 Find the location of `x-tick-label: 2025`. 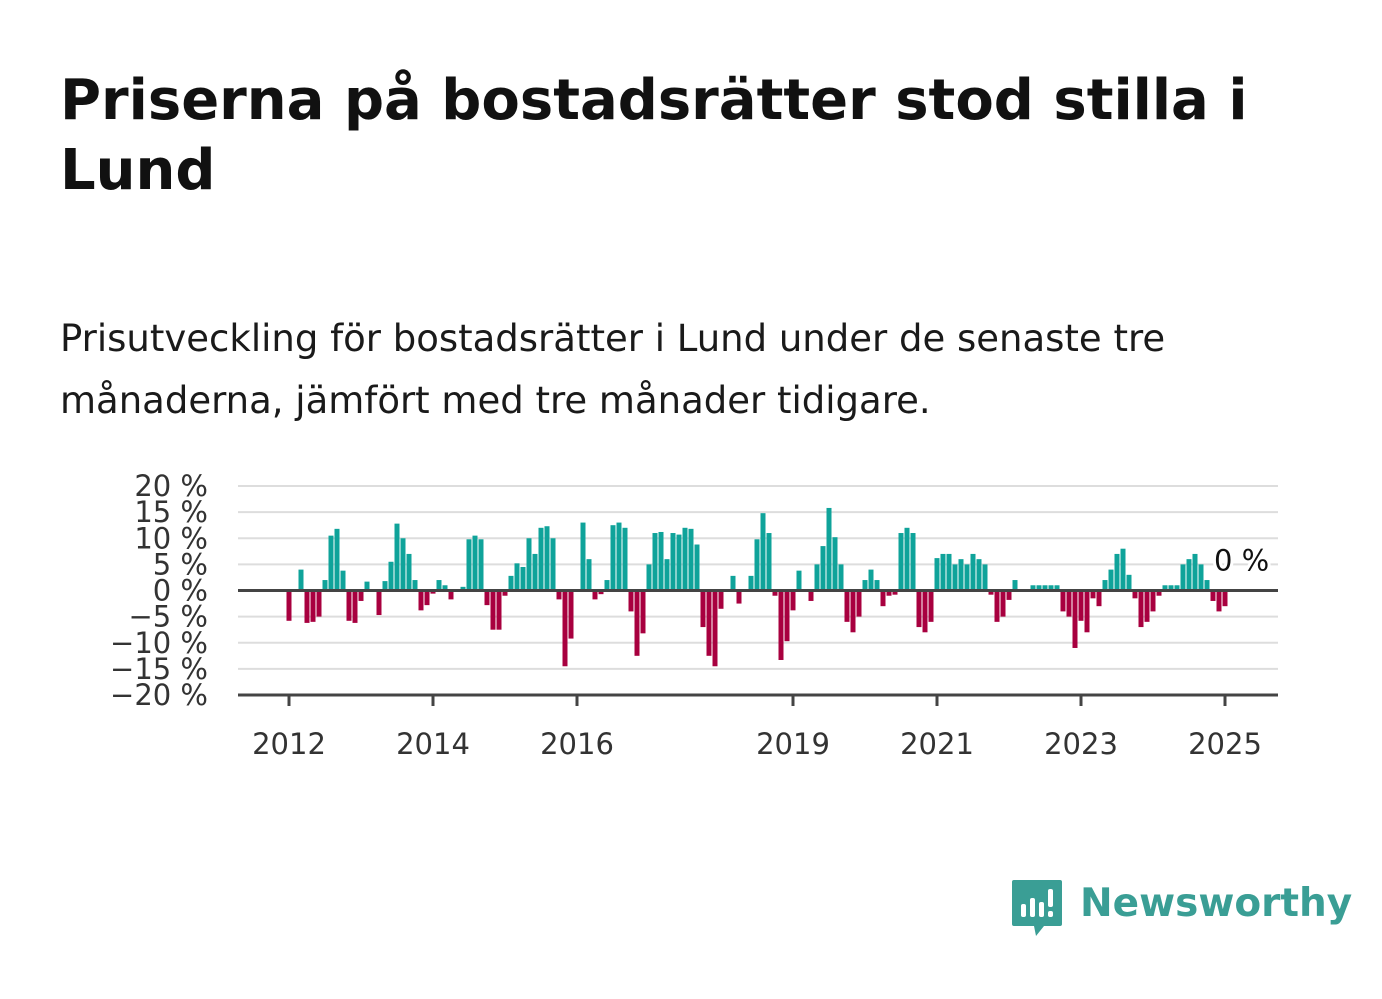

x-tick-label: 2025 is located at coordinates (1225, 744).